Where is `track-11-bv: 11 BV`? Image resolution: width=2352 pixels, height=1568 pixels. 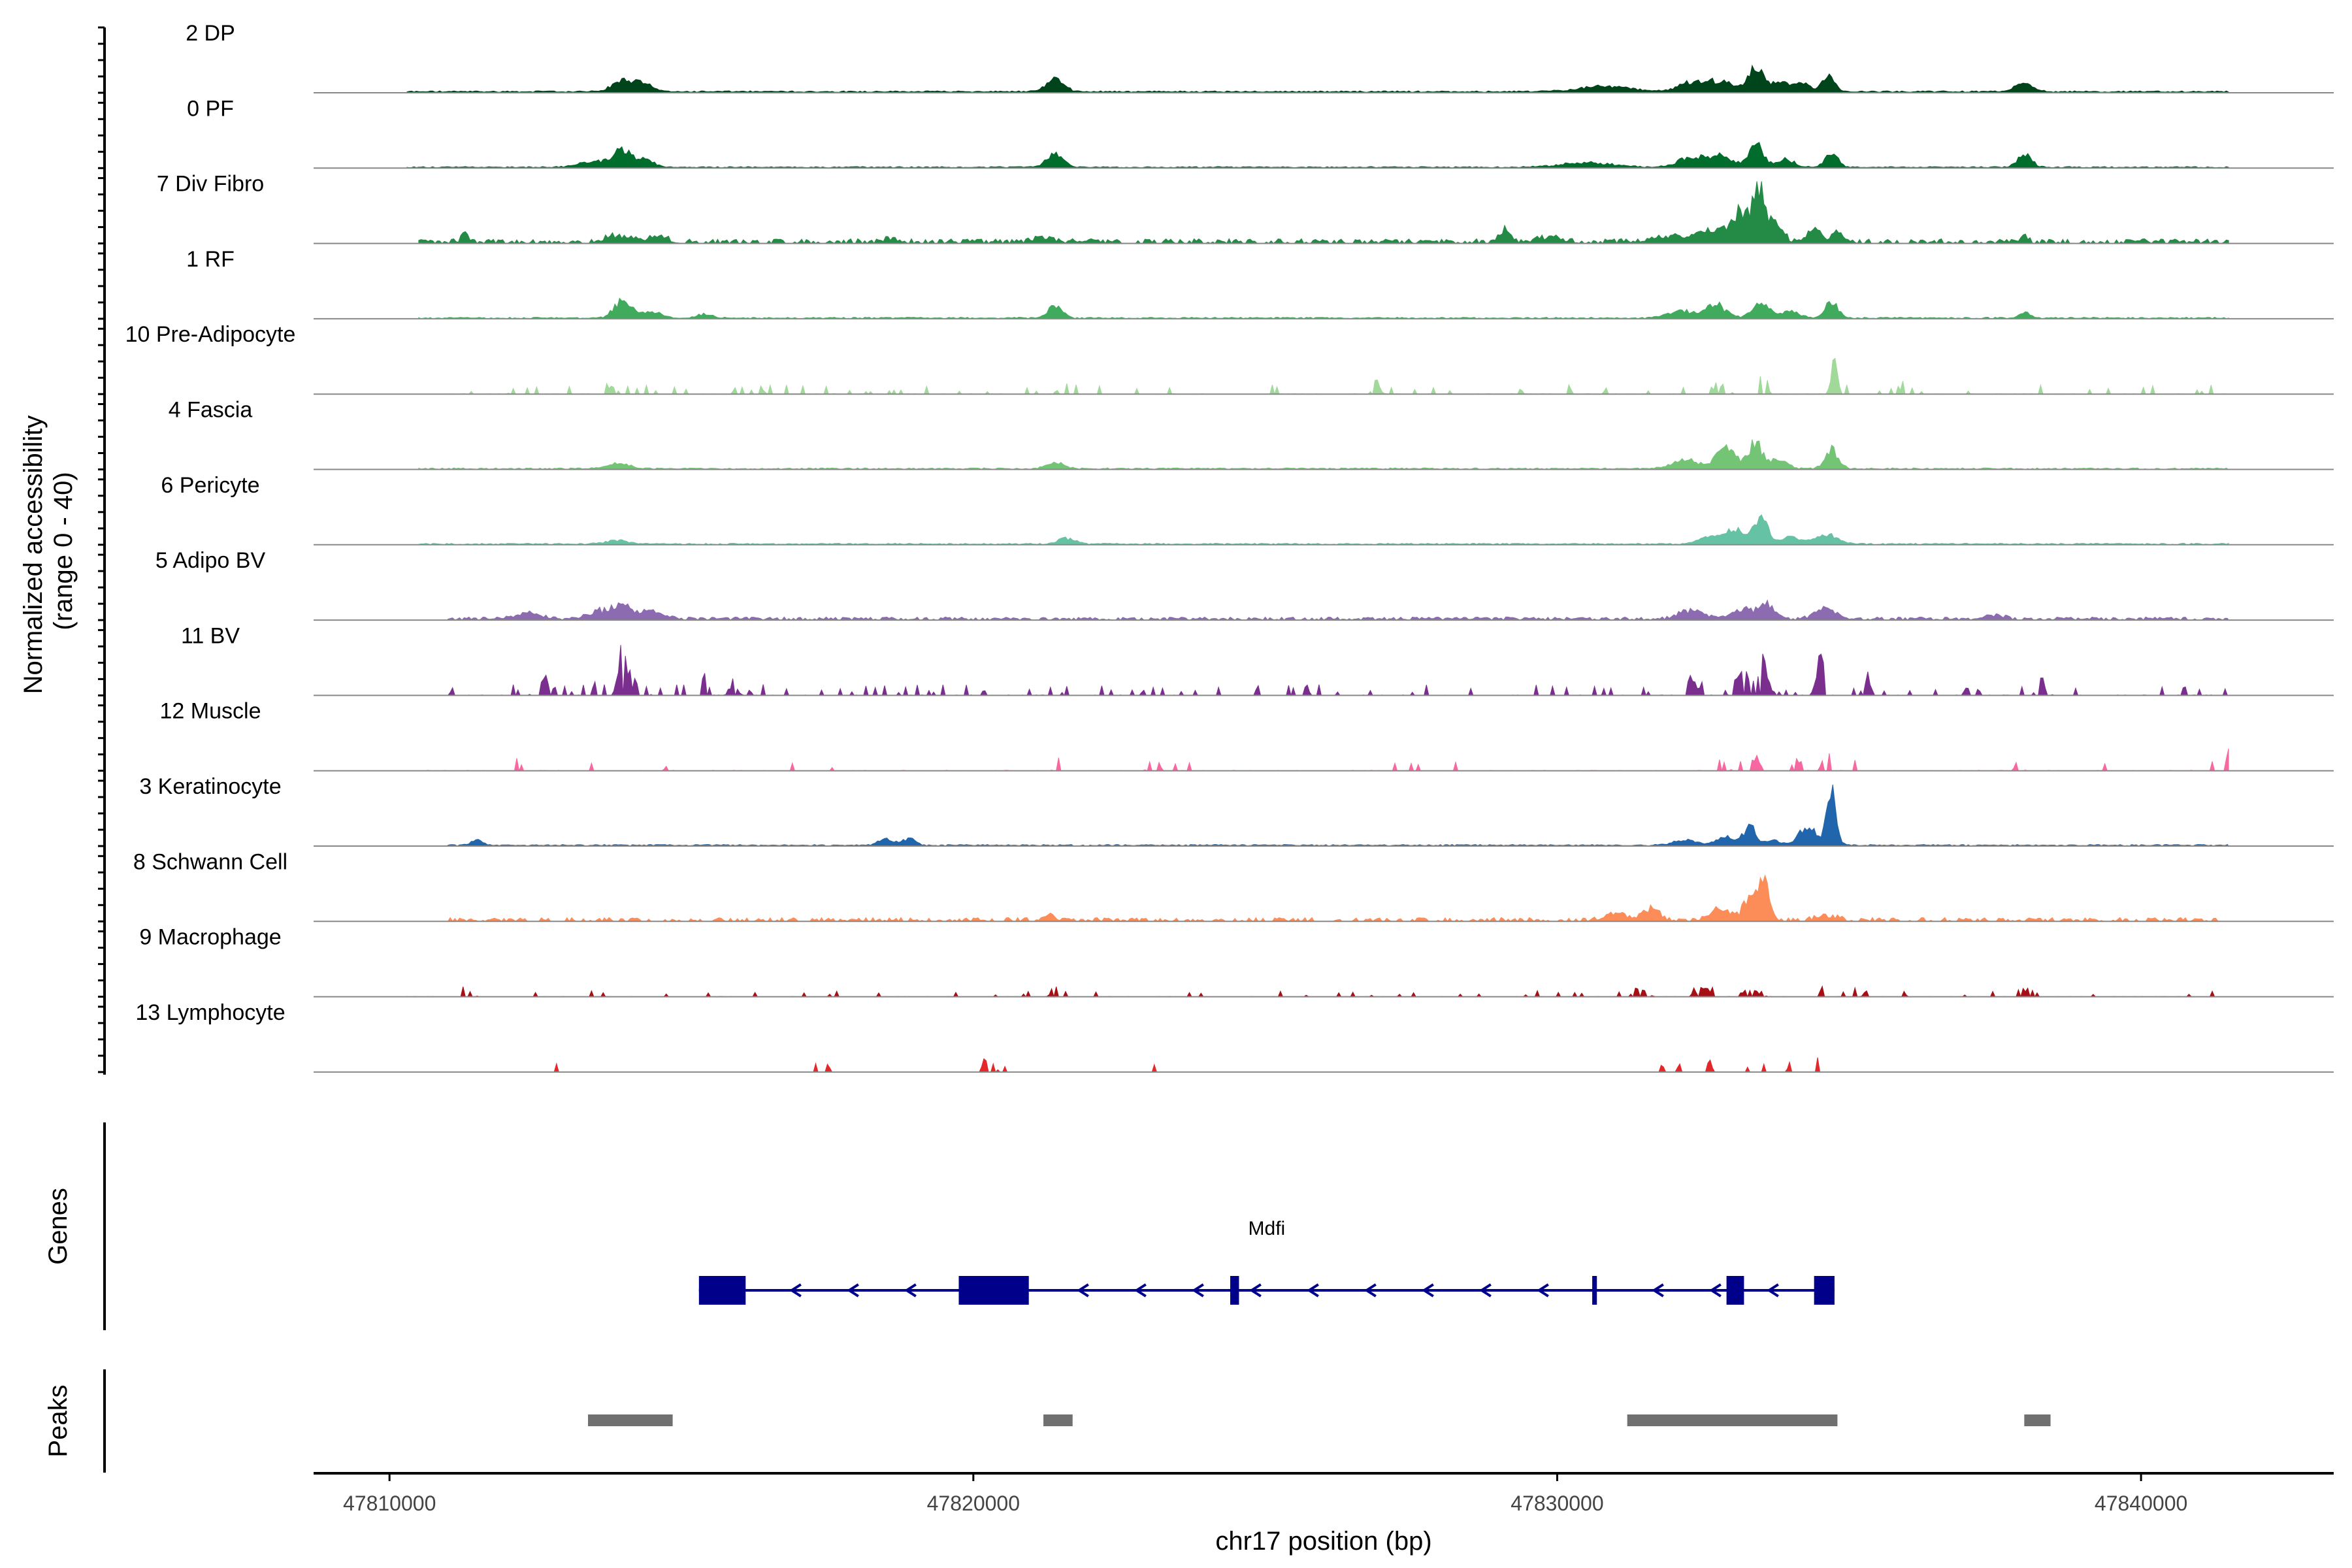 track-11-bv: 11 BV is located at coordinates (1257, 660).